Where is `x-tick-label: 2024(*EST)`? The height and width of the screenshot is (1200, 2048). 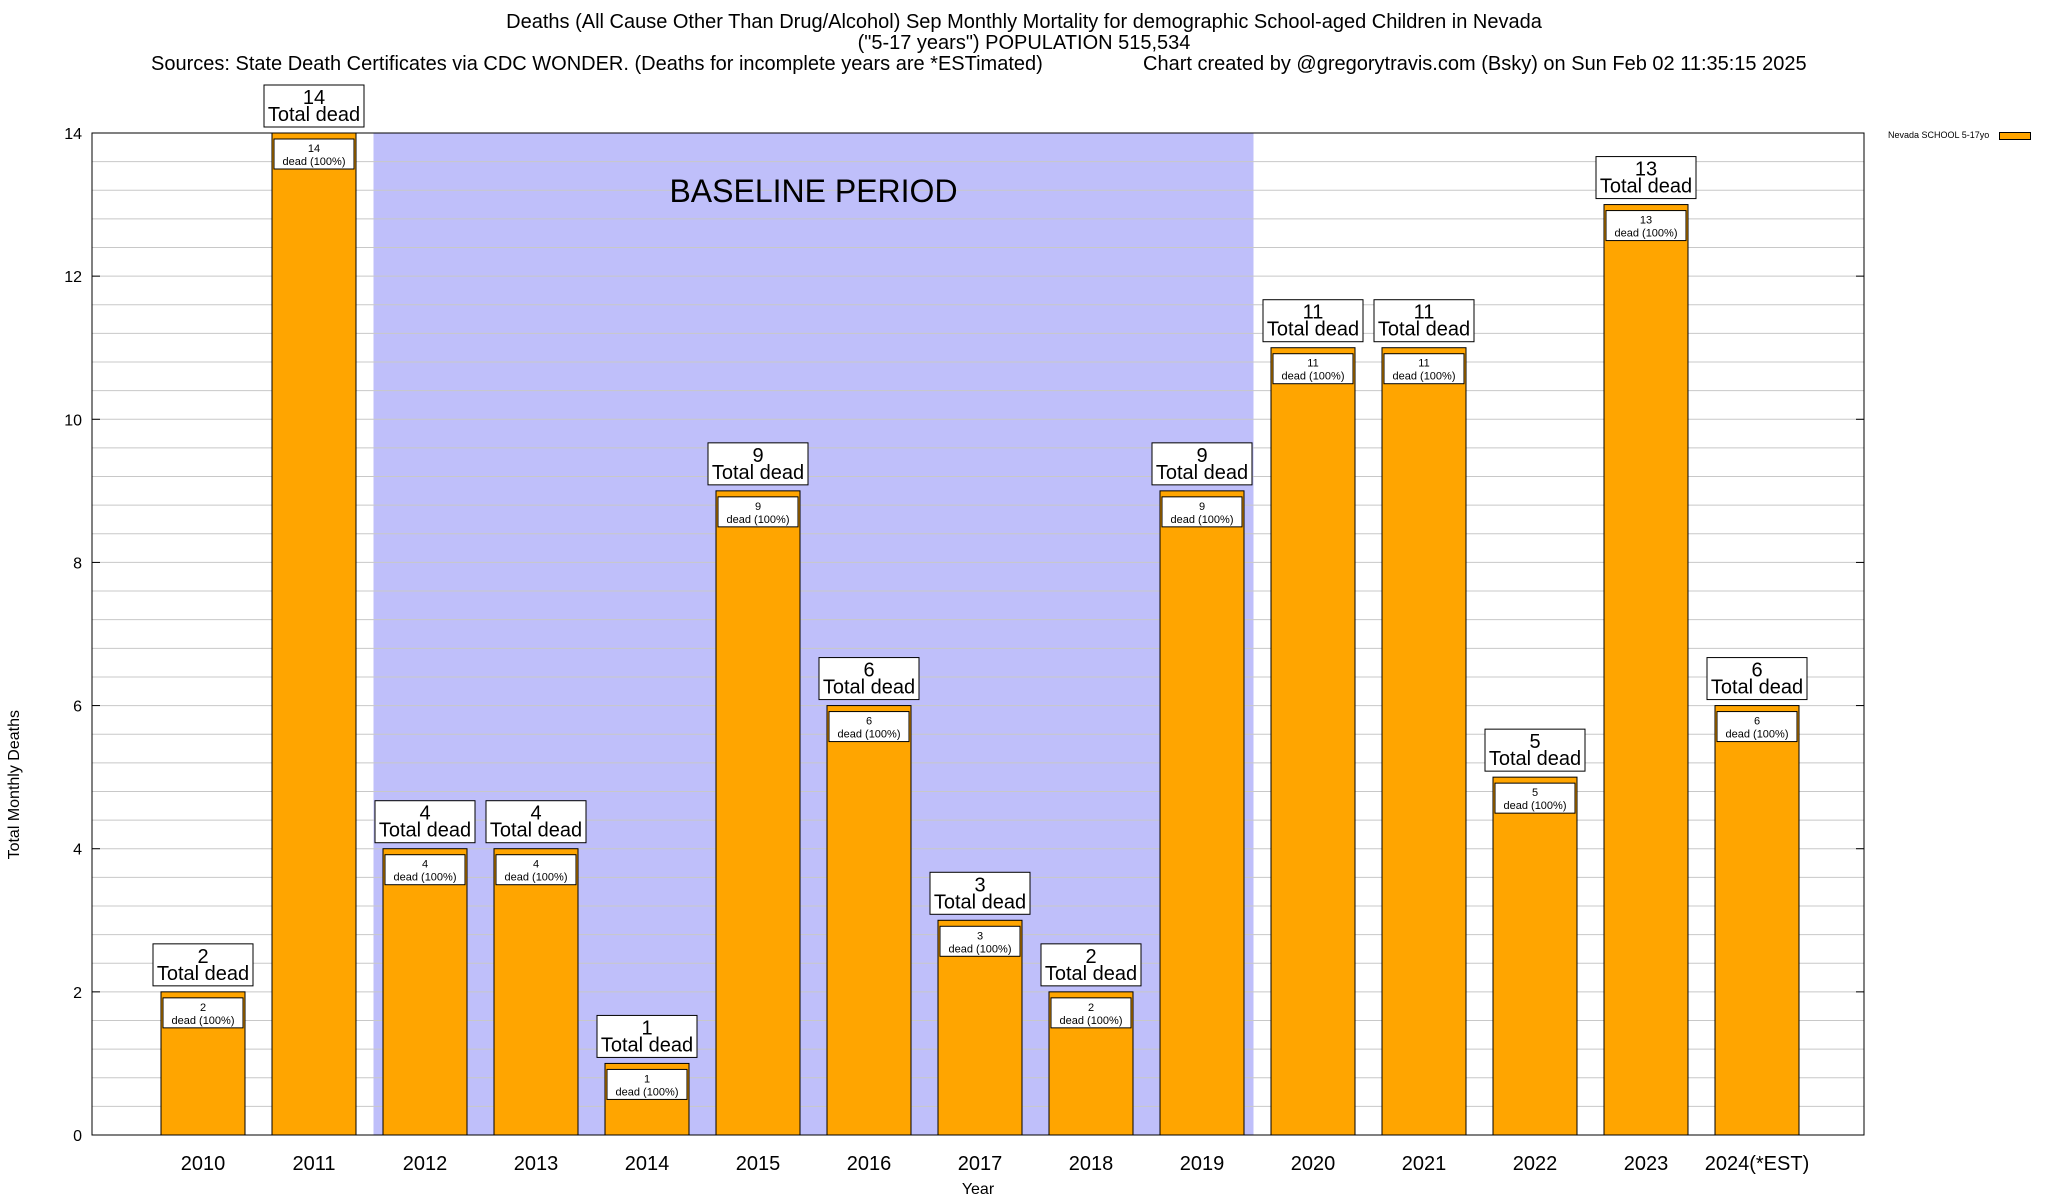
x-tick-label: 2024(*EST) is located at coordinates (1757, 1164).